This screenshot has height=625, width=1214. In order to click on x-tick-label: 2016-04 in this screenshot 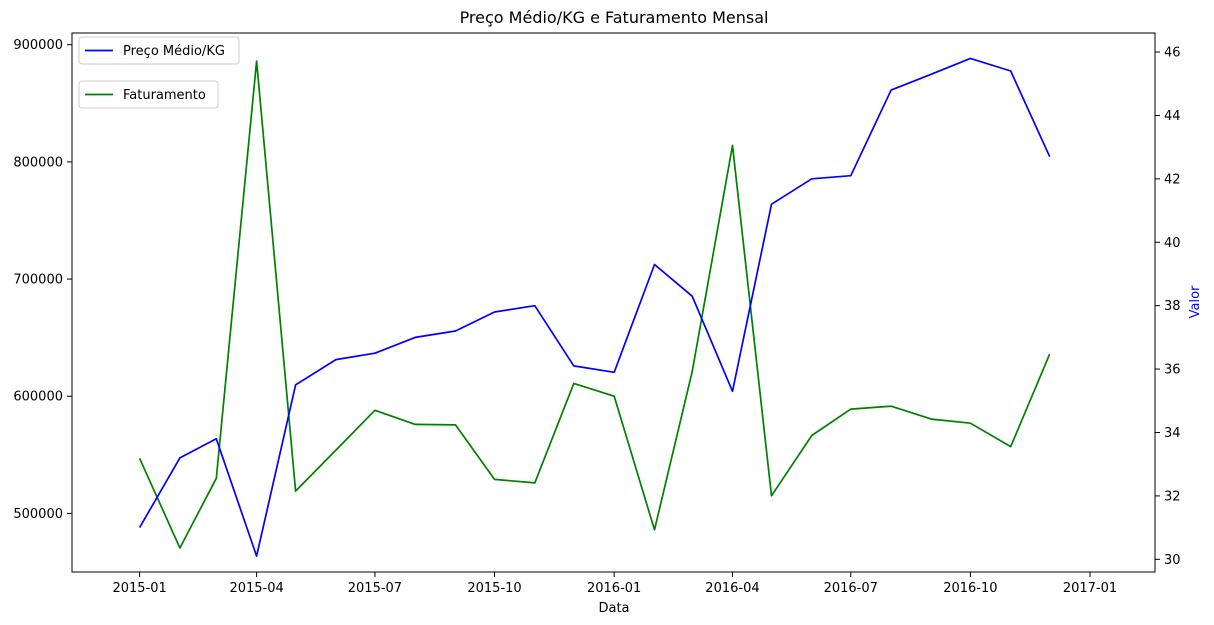, I will do `click(732, 588)`.